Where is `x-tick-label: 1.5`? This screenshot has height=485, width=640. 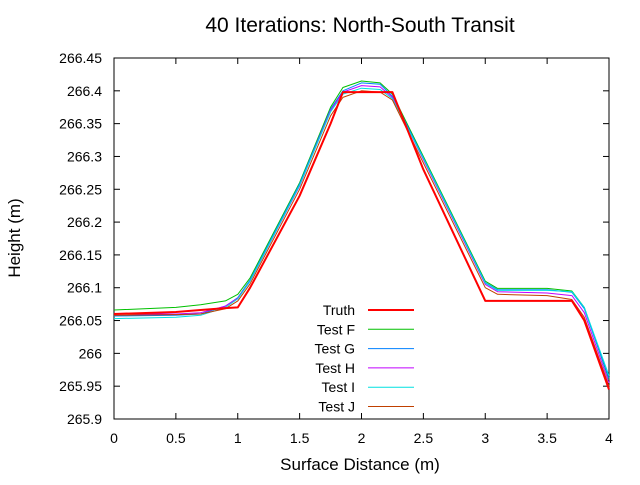
x-tick-label: 1.5 is located at coordinates (300, 438).